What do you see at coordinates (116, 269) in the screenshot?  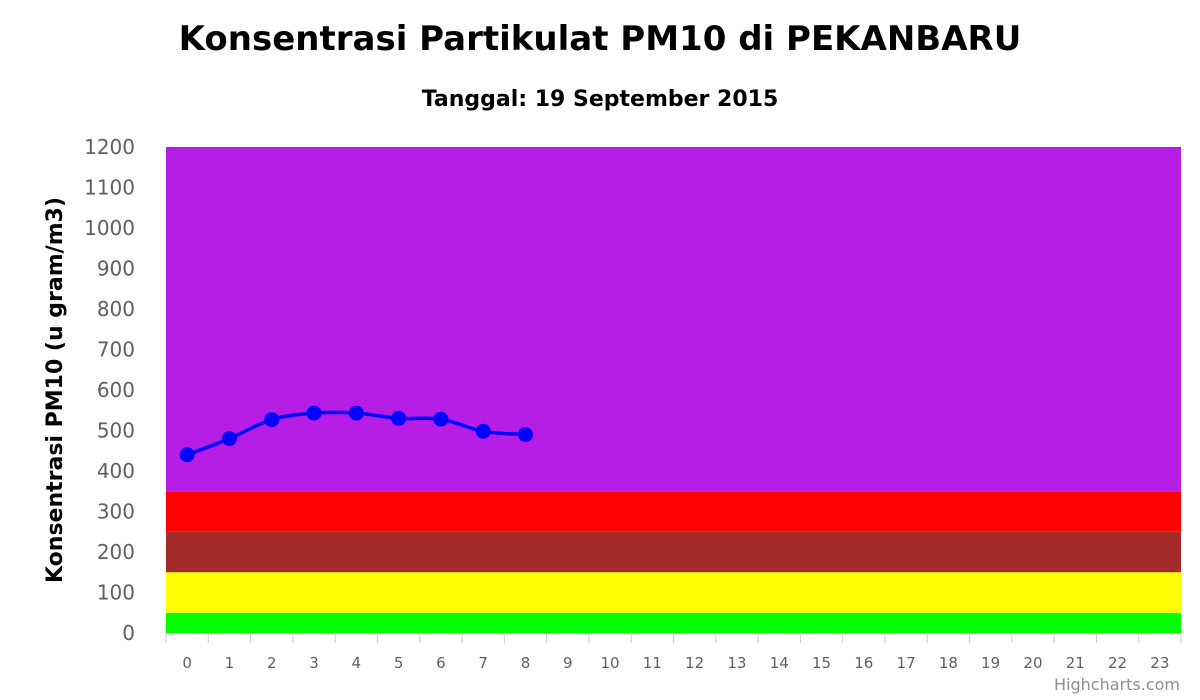 I see `y-tick-label: 900` at bounding box center [116, 269].